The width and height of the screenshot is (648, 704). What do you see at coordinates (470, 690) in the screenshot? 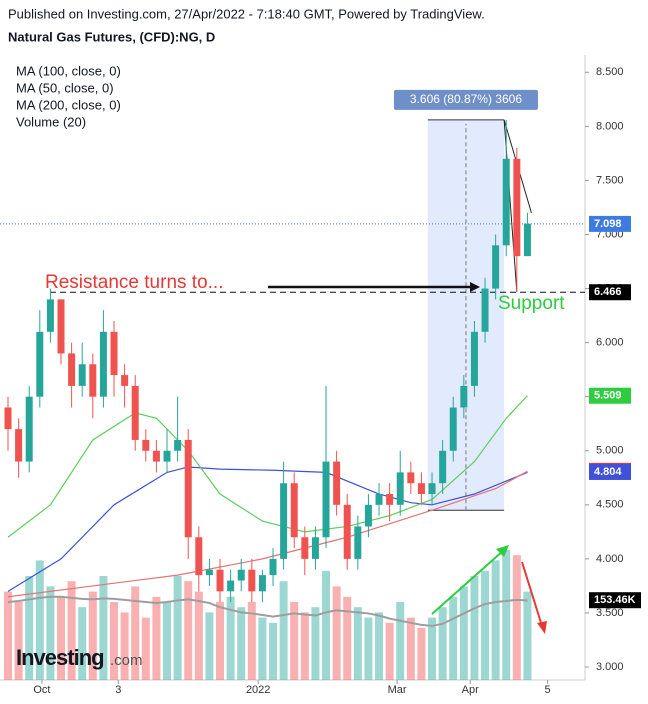
I see `x-tick-label: Apr` at bounding box center [470, 690].